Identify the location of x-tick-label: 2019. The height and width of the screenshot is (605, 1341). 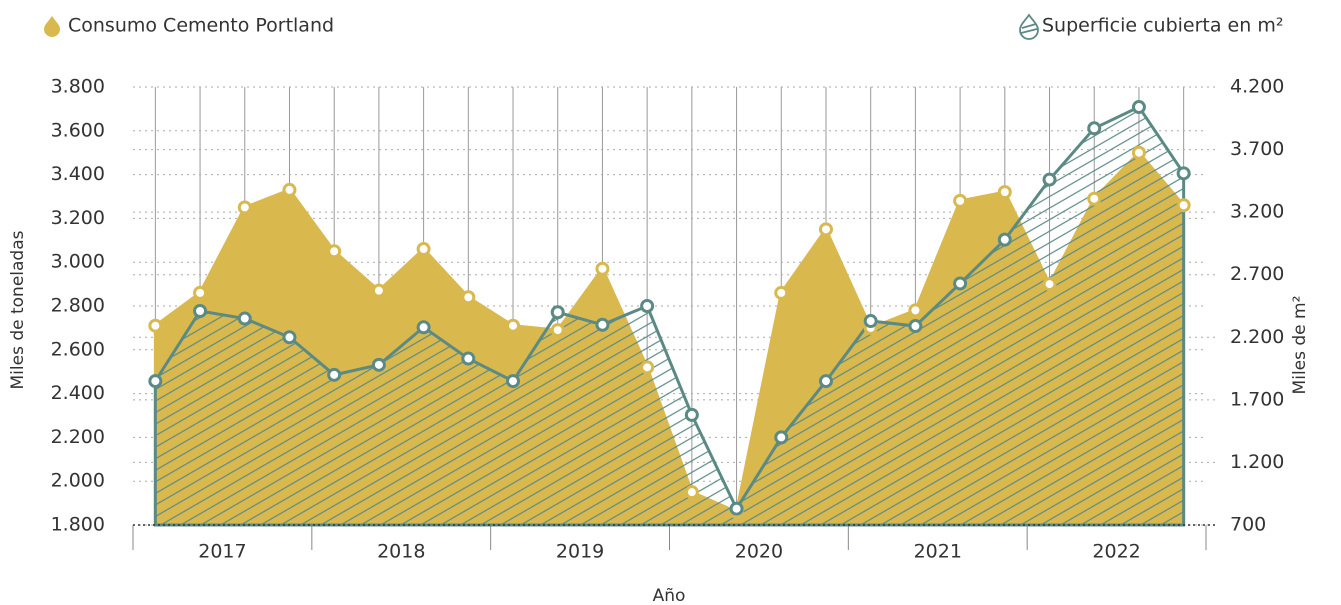
(580, 552).